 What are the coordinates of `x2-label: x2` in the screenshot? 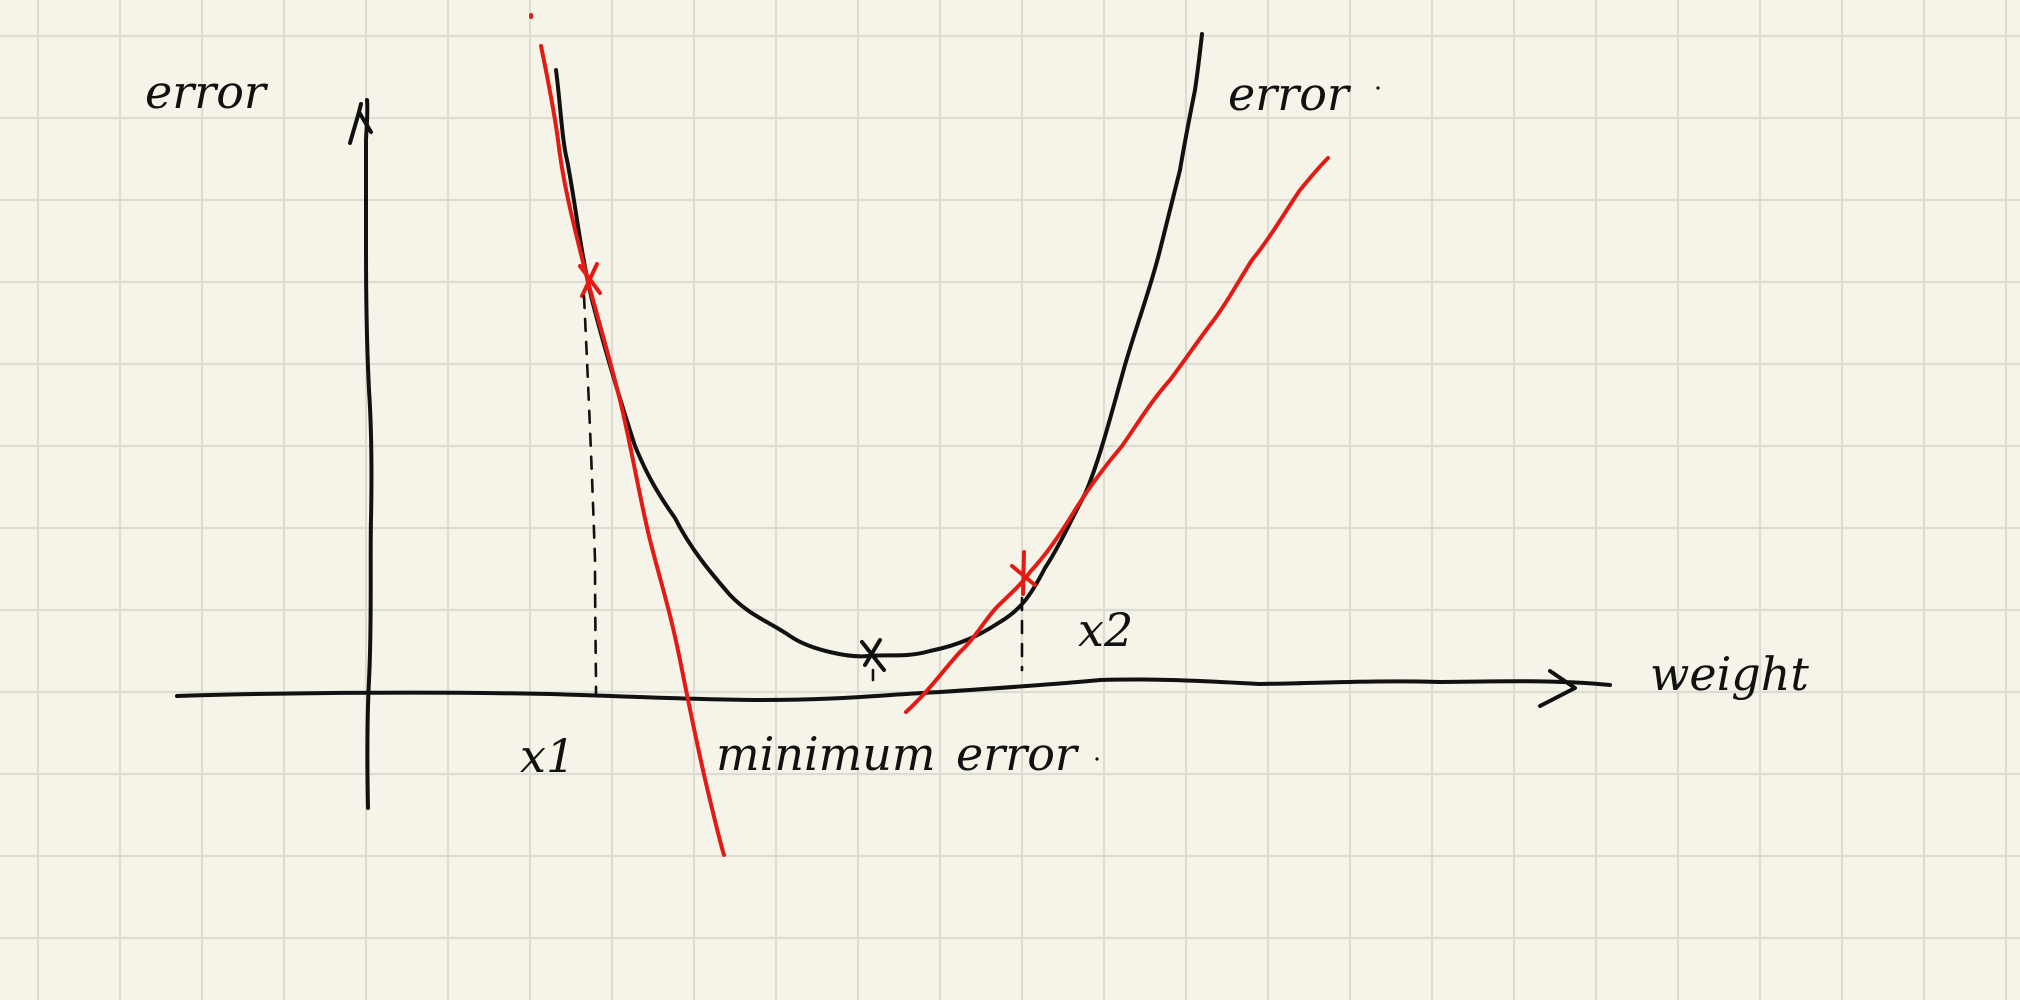 It's located at (1105, 630).